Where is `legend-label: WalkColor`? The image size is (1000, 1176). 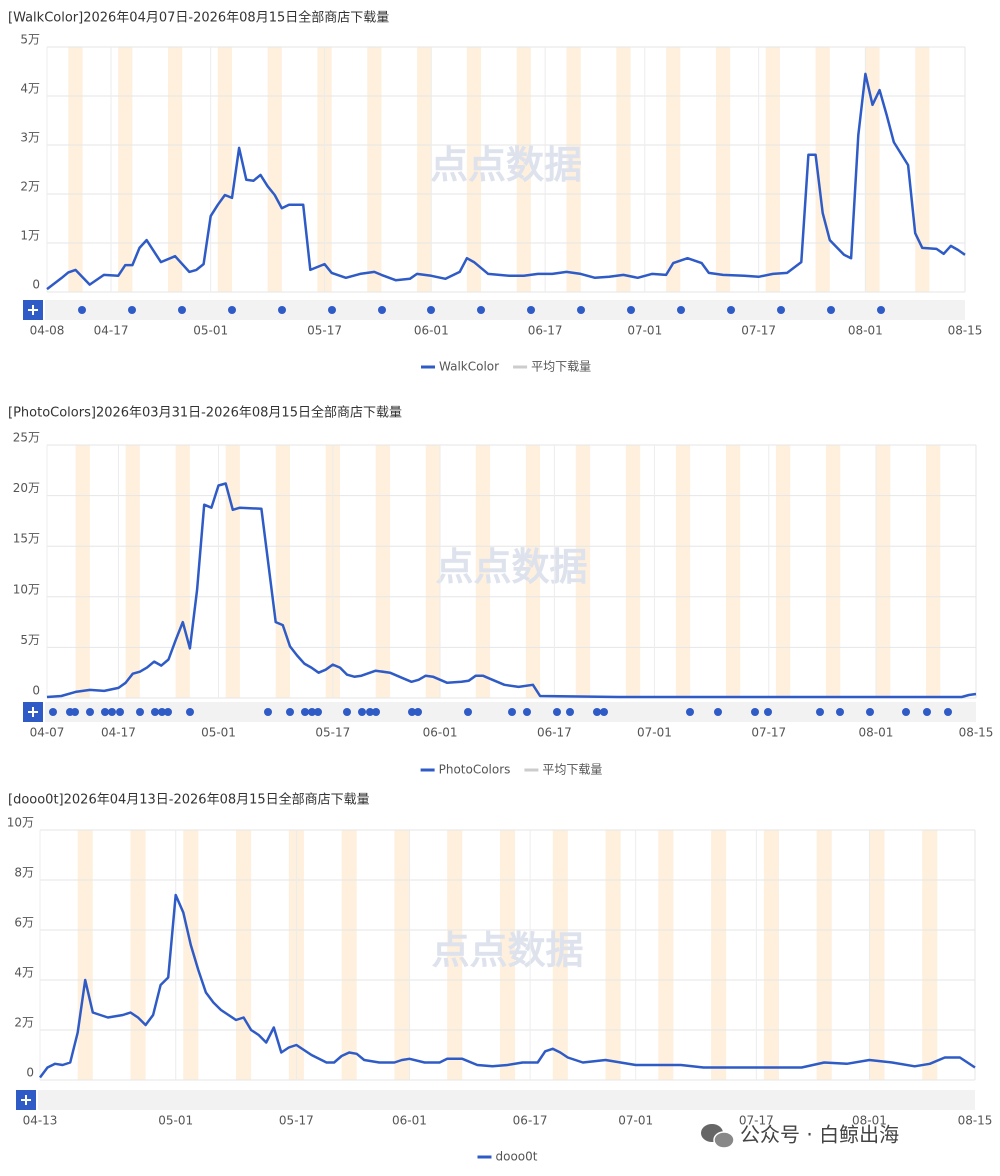 legend-label: WalkColor is located at coordinates (469, 367).